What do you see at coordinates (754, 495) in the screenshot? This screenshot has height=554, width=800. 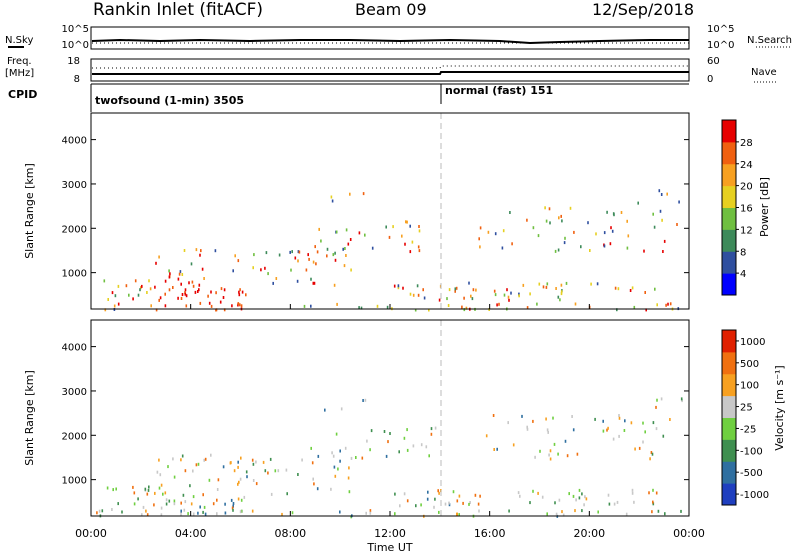 I see `colorbar-tick-label: -1000` at bounding box center [754, 495].